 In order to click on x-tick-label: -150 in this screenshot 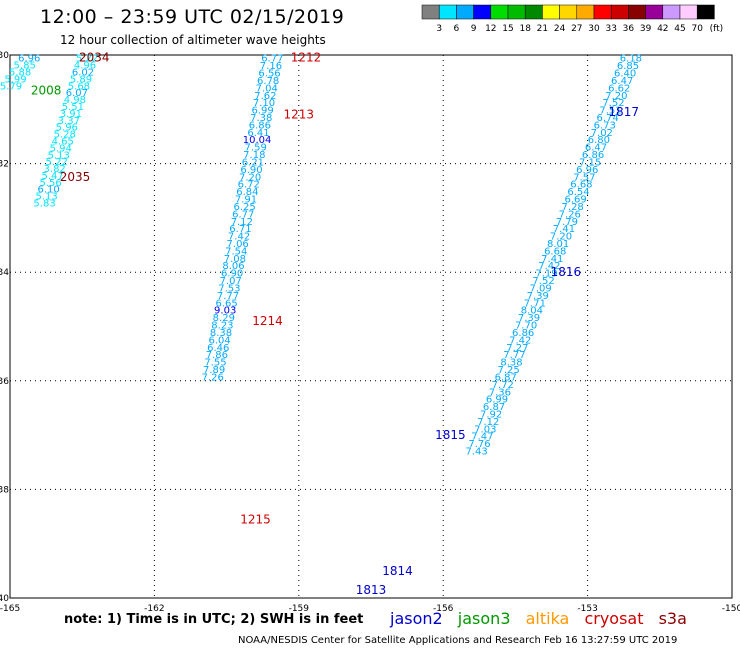, I will do `click(731, 609)`.